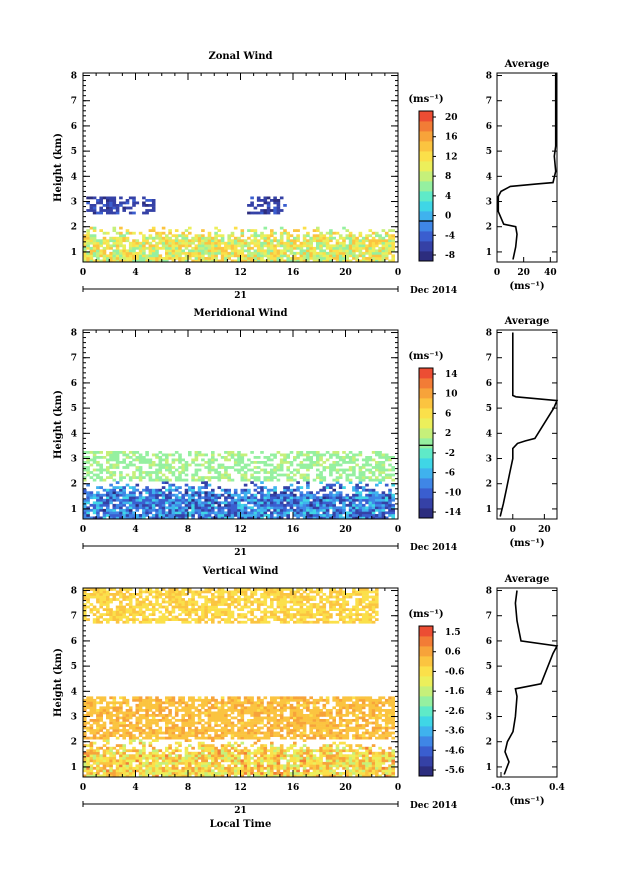 Image resolution: width=619 pixels, height=873 pixels. Describe the element at coordinates (188, 273) in the screenshot. I see `x-tick-label: 8` at that location.